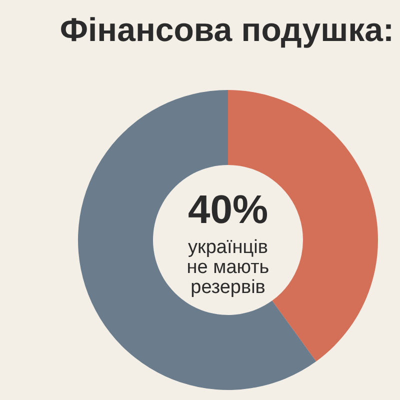 The image size is (400, 400). Describe the element at coordinates (228, 267) in the screenshot. I see `text: українців не мають резервів` at that location.